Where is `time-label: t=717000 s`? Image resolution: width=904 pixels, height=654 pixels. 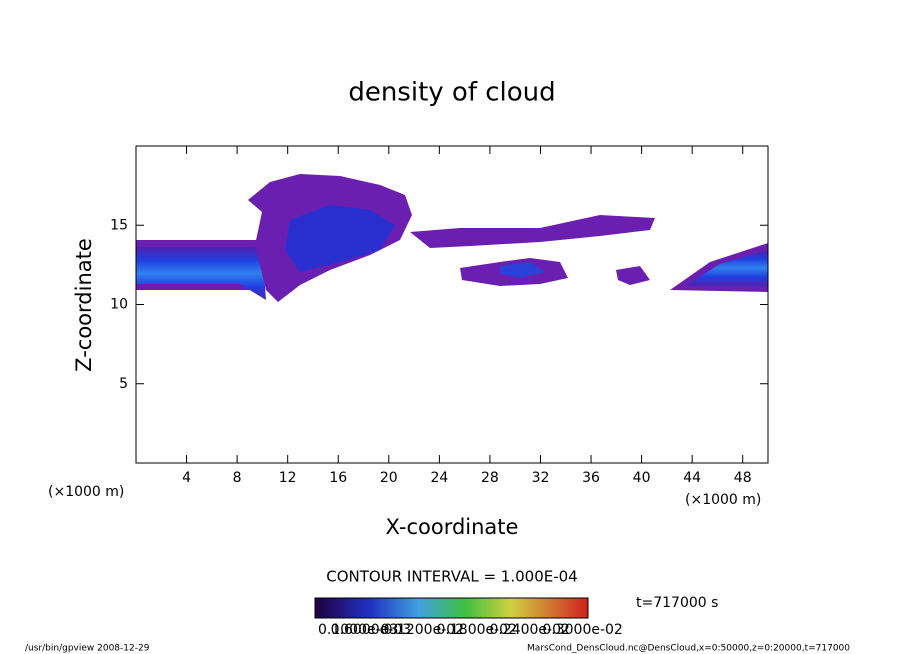 time-label: t=717000 s is located at coordinates (677, 603).